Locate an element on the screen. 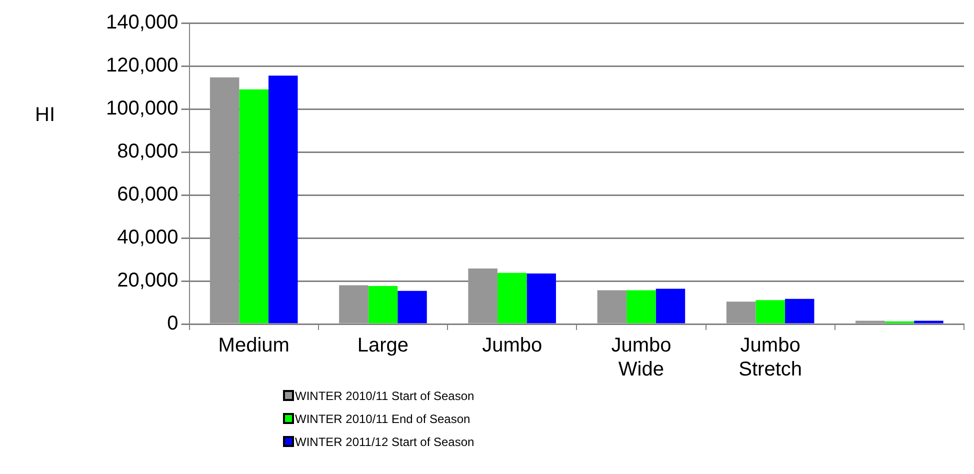 This screenshot has width=974, height=474. y-tick-label: 0 is located at coordinates (172, 323).